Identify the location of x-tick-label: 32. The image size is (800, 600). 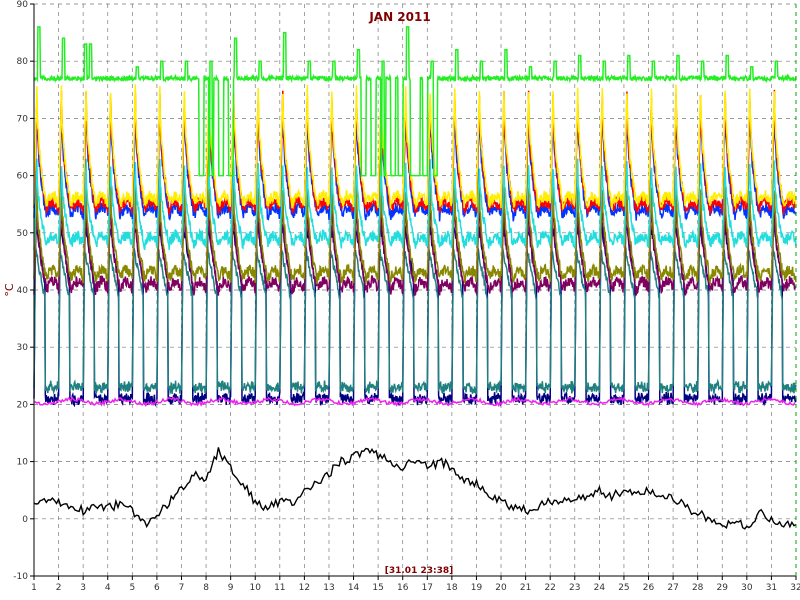
(795, 588).